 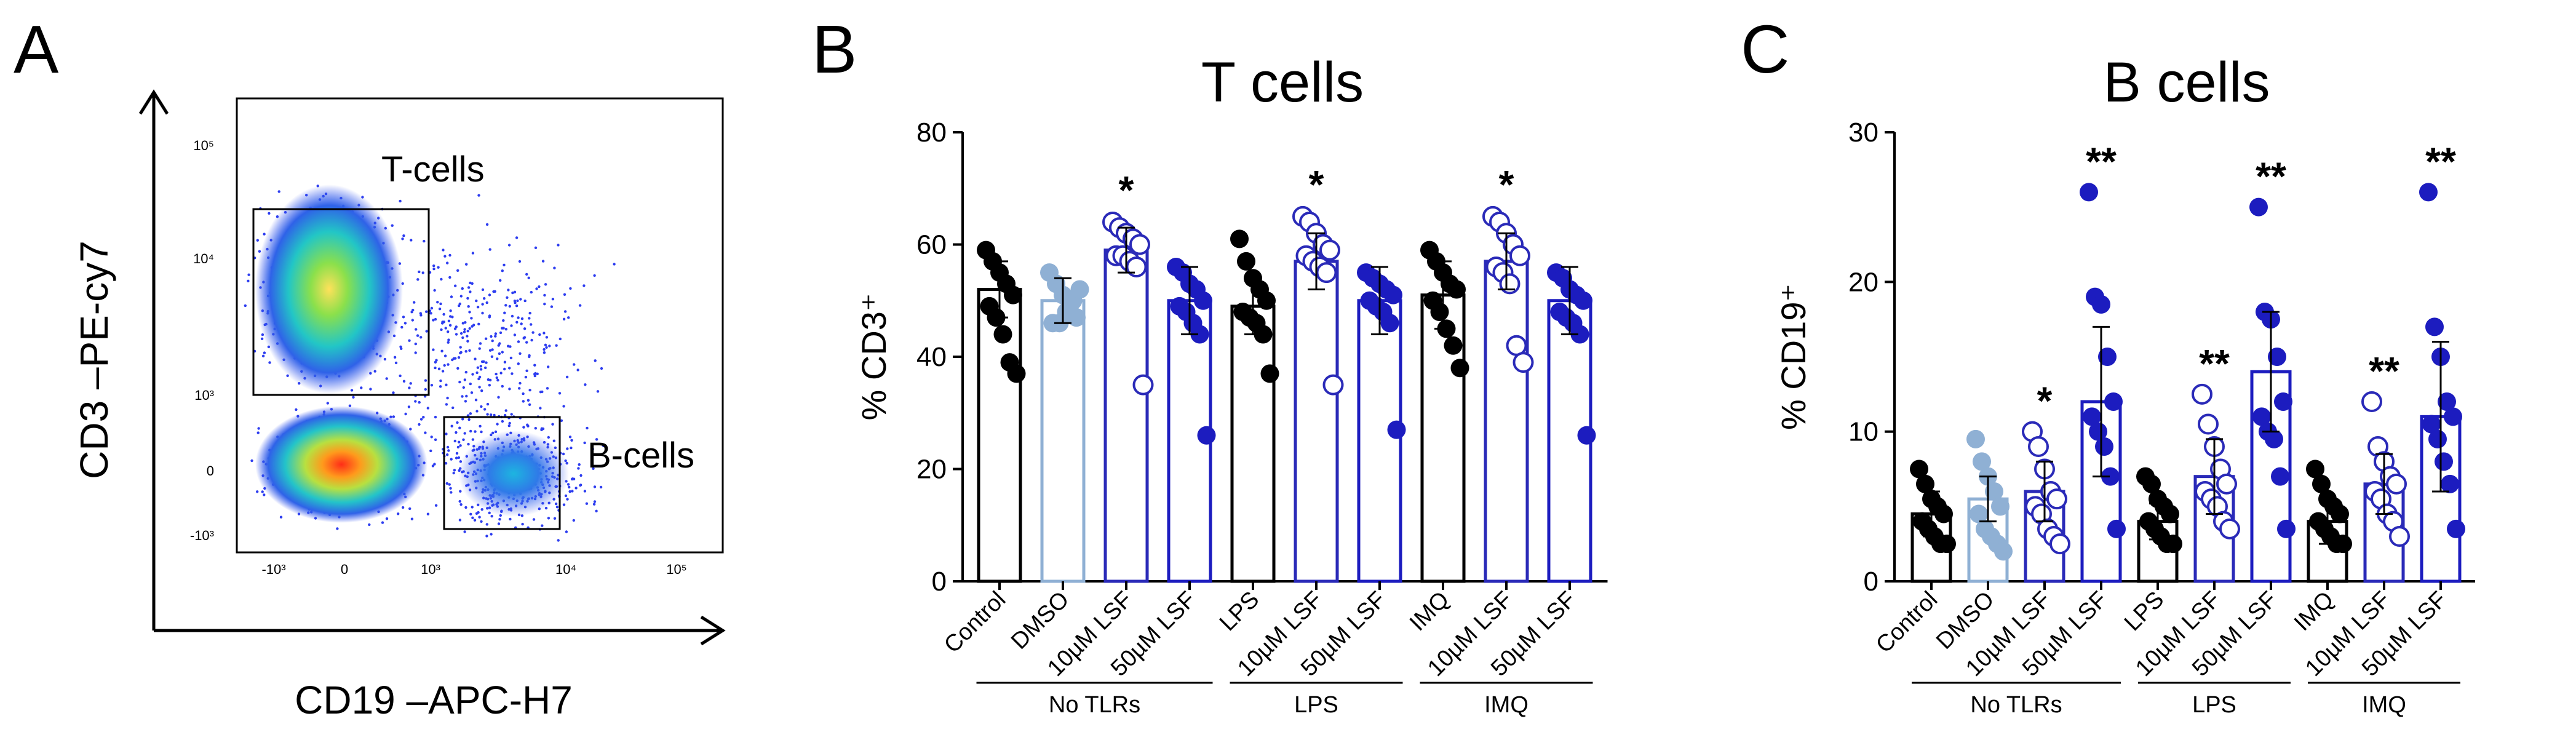 I want to click on b-cell-gate, so click(x=502, y=473).